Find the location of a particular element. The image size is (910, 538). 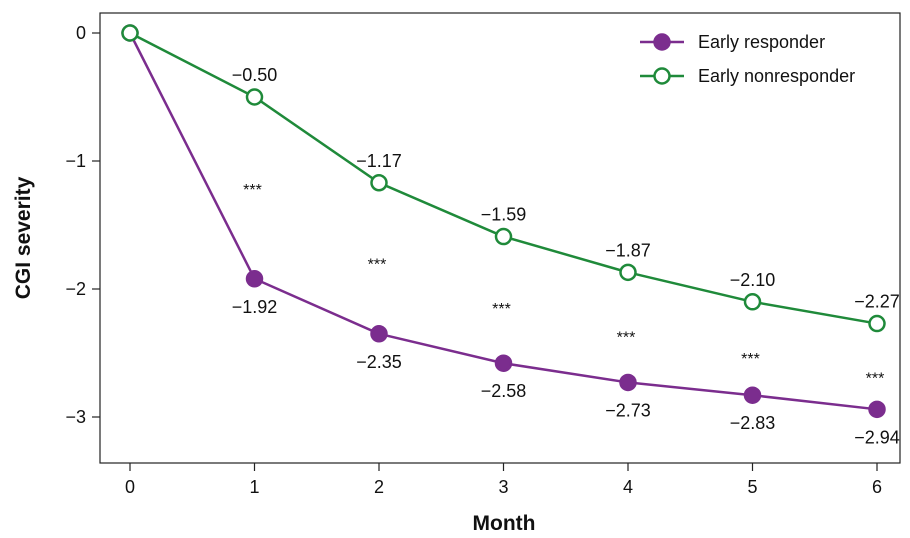

data-label: −2.35 is located at coordinates (379, 362).